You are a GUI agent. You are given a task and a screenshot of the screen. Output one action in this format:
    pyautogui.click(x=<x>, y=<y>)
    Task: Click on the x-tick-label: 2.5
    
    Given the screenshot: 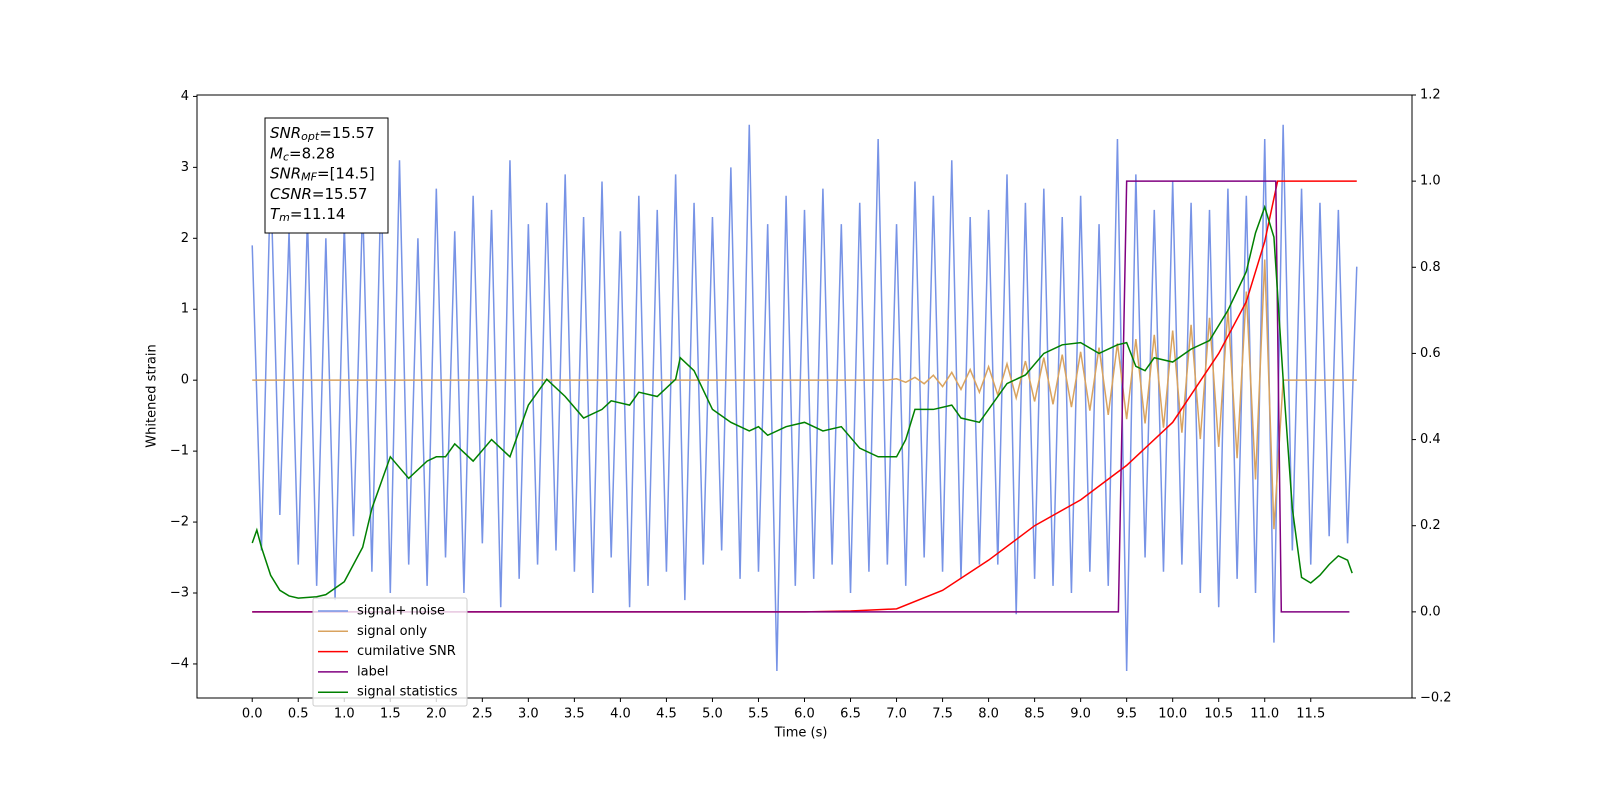 What is the action you would take?
    pyautogui.click(x=482, y=714)
    